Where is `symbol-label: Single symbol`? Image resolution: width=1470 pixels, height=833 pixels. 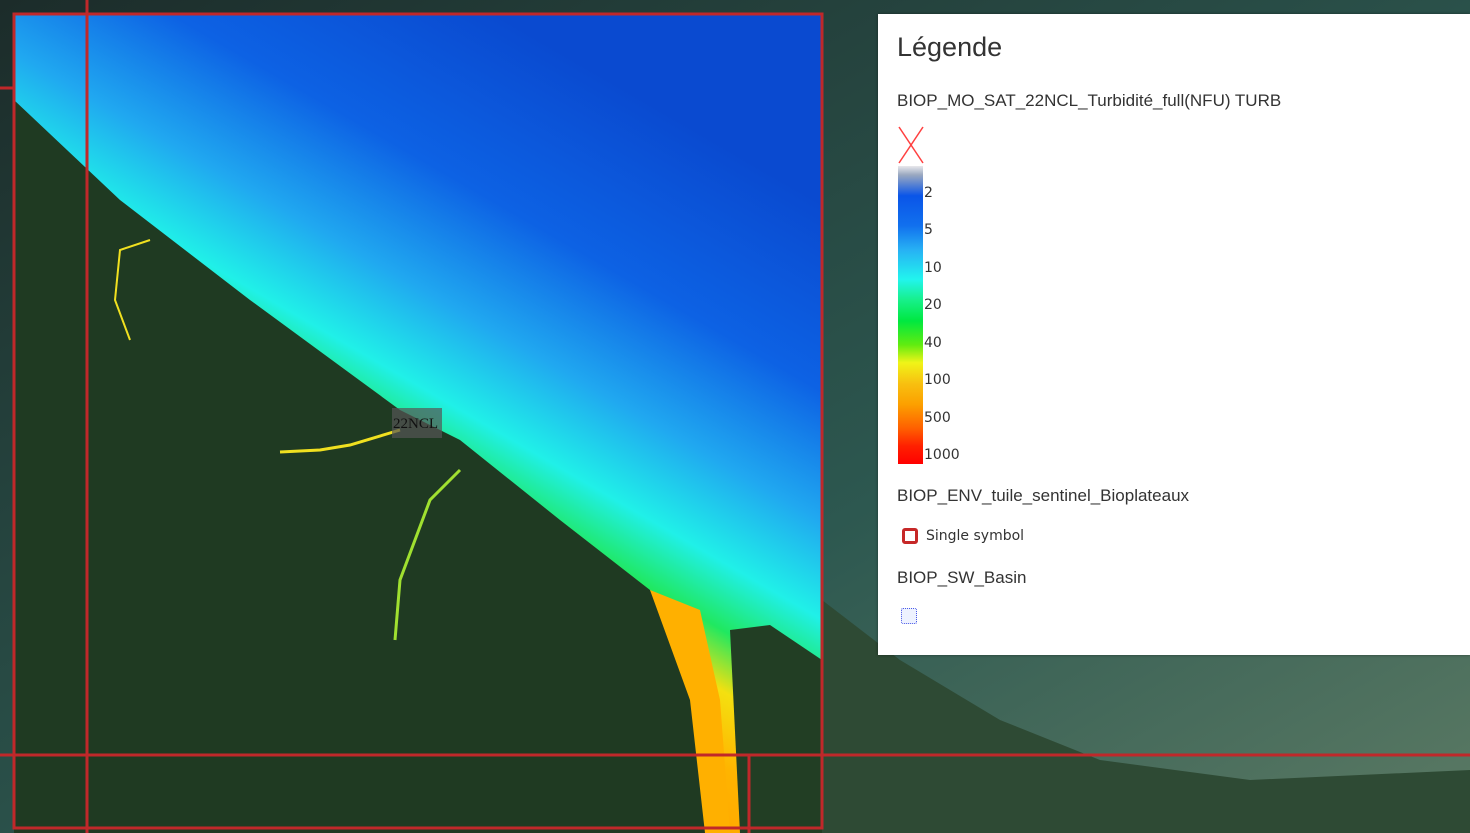
symbol-label: Single symbol is located at coordinates (975, 536).